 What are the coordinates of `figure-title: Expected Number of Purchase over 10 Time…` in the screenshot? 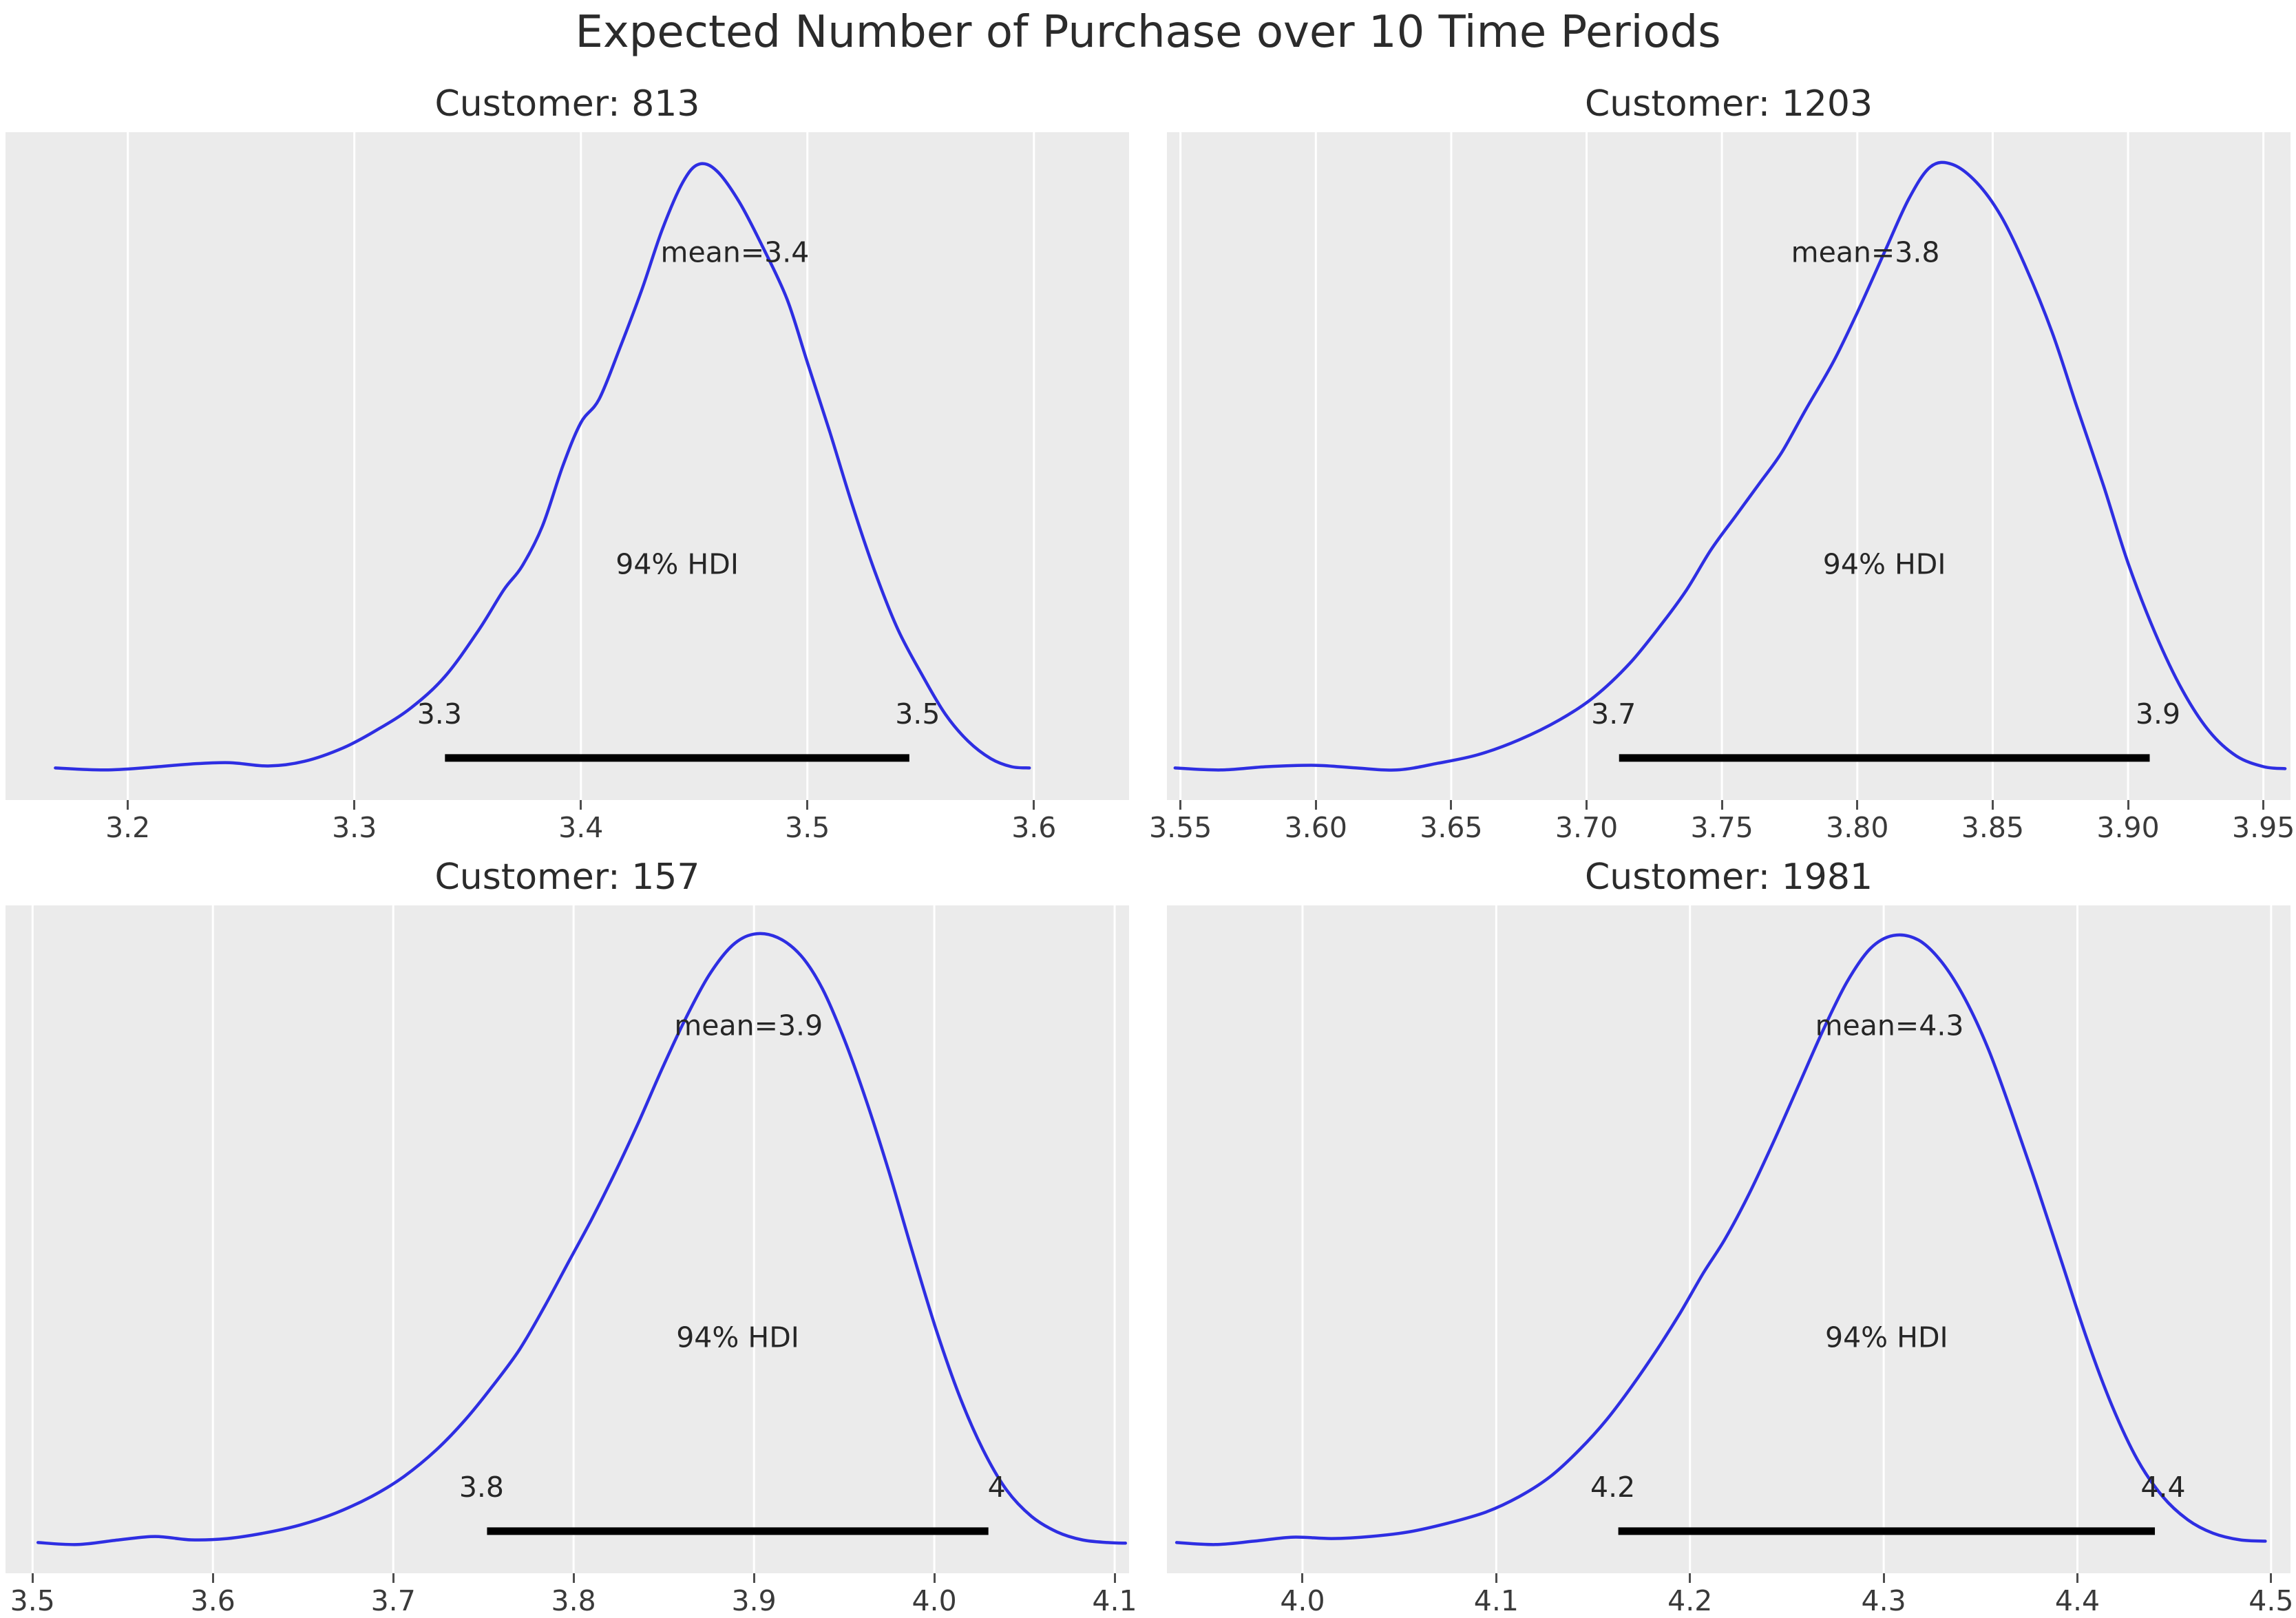 It's located at (1148, 32).